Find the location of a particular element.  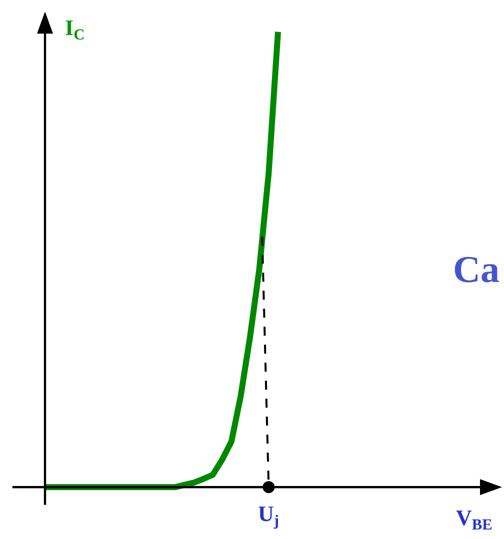

text: U$_{j}$ is located at coordinates (269, 515).